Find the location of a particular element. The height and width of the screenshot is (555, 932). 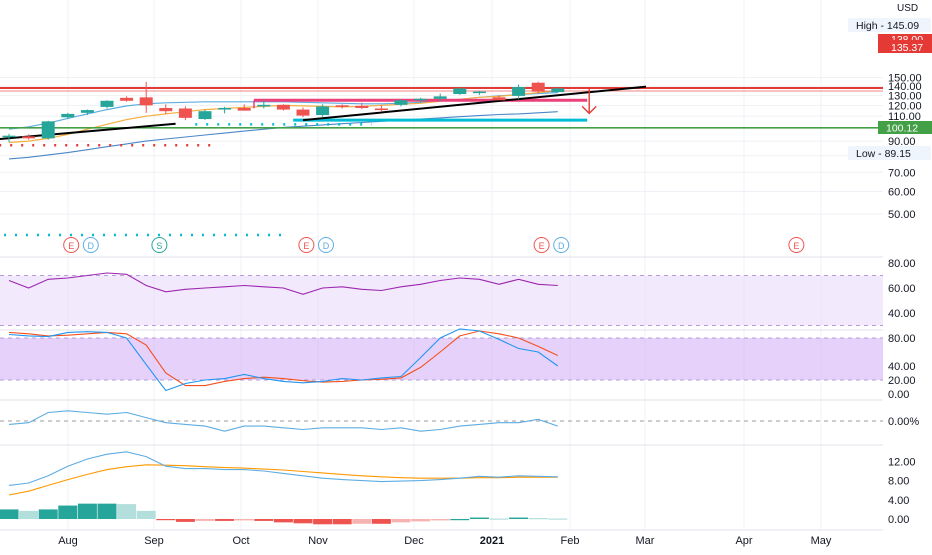

time-axis-label: Nov is located at coordinates (318, 541).